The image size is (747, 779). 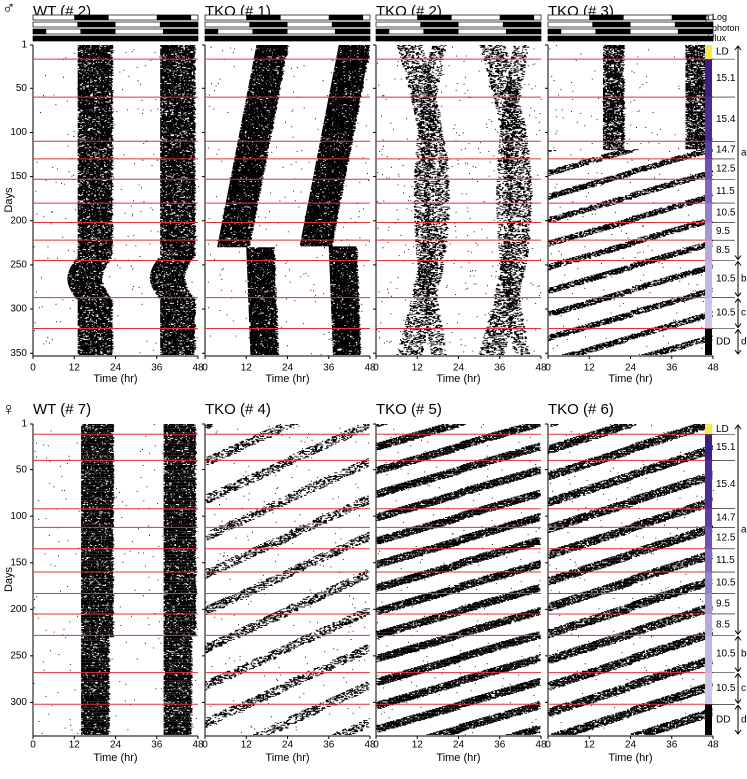 I want to click on panel-title: TKO (# 6), so click(x=581, y=409).